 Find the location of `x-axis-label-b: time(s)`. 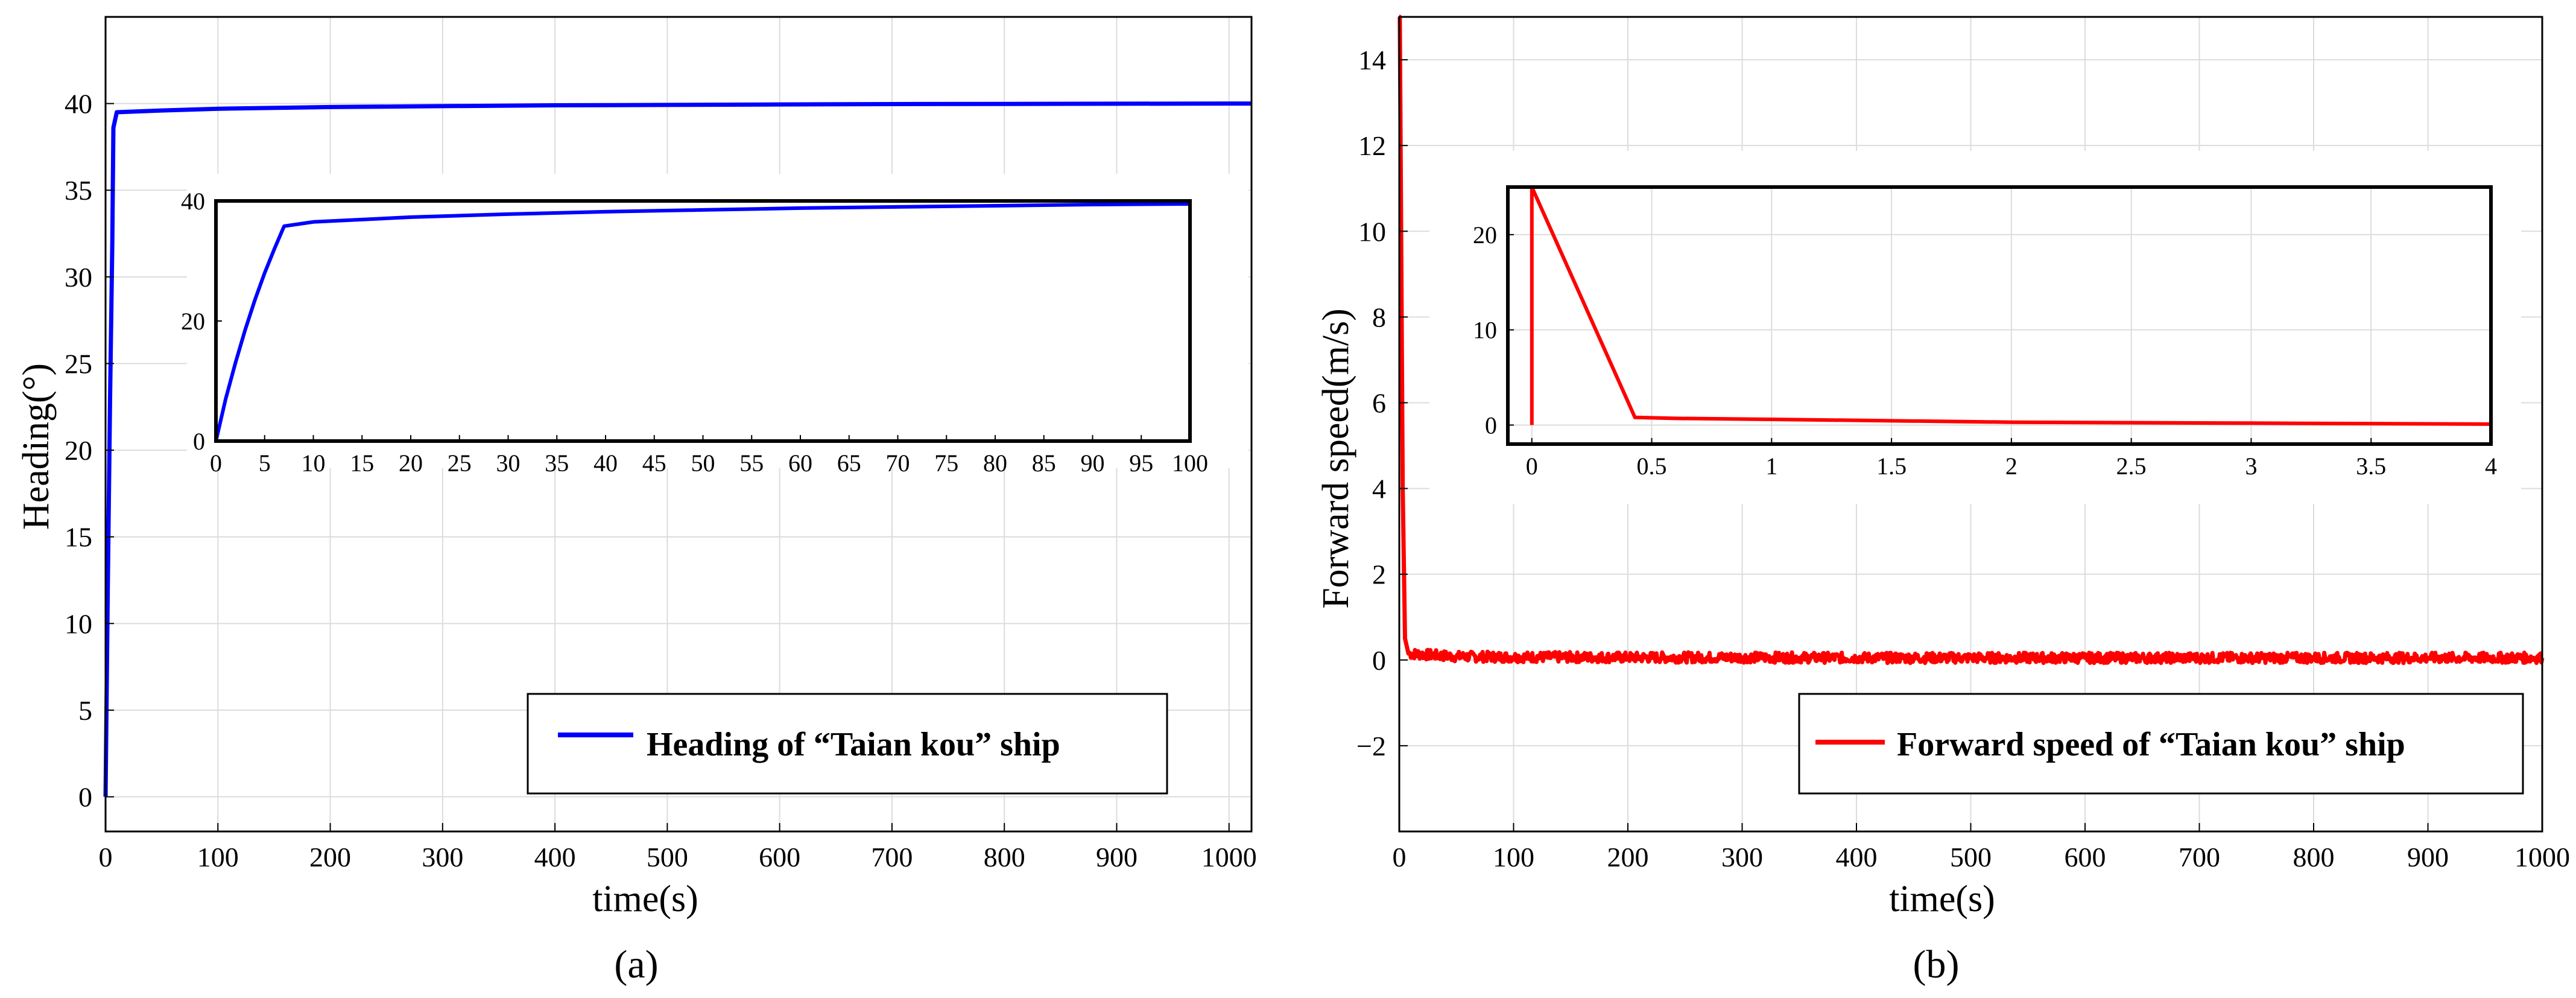

x-axis-label-b: time(s) is located at coordinates (1942, 899).